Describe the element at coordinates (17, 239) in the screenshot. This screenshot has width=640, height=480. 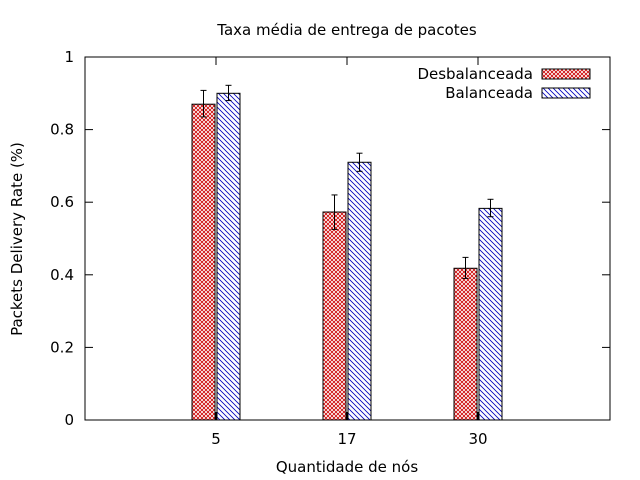
I see `y-axis-label: Packets Delivery Rate (%)` at that location.